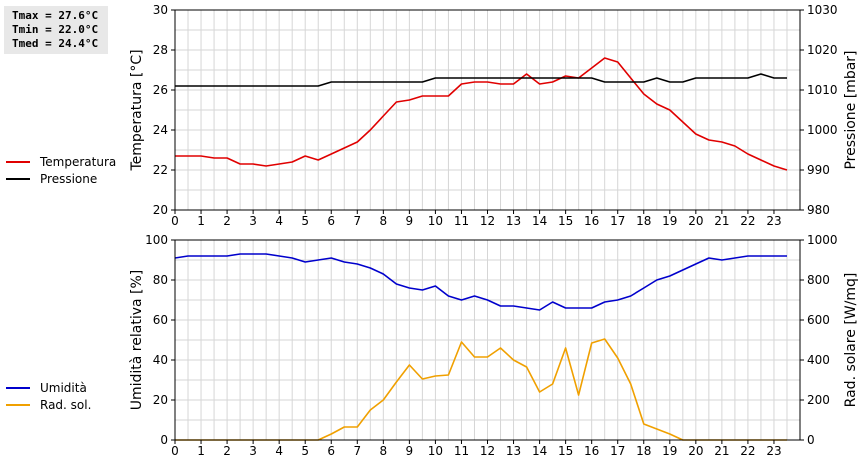  What do you see at coordinates (18, 161) in the screenshot?
I see `legend-swatch-temperatura` at bounding box center [18, 161].